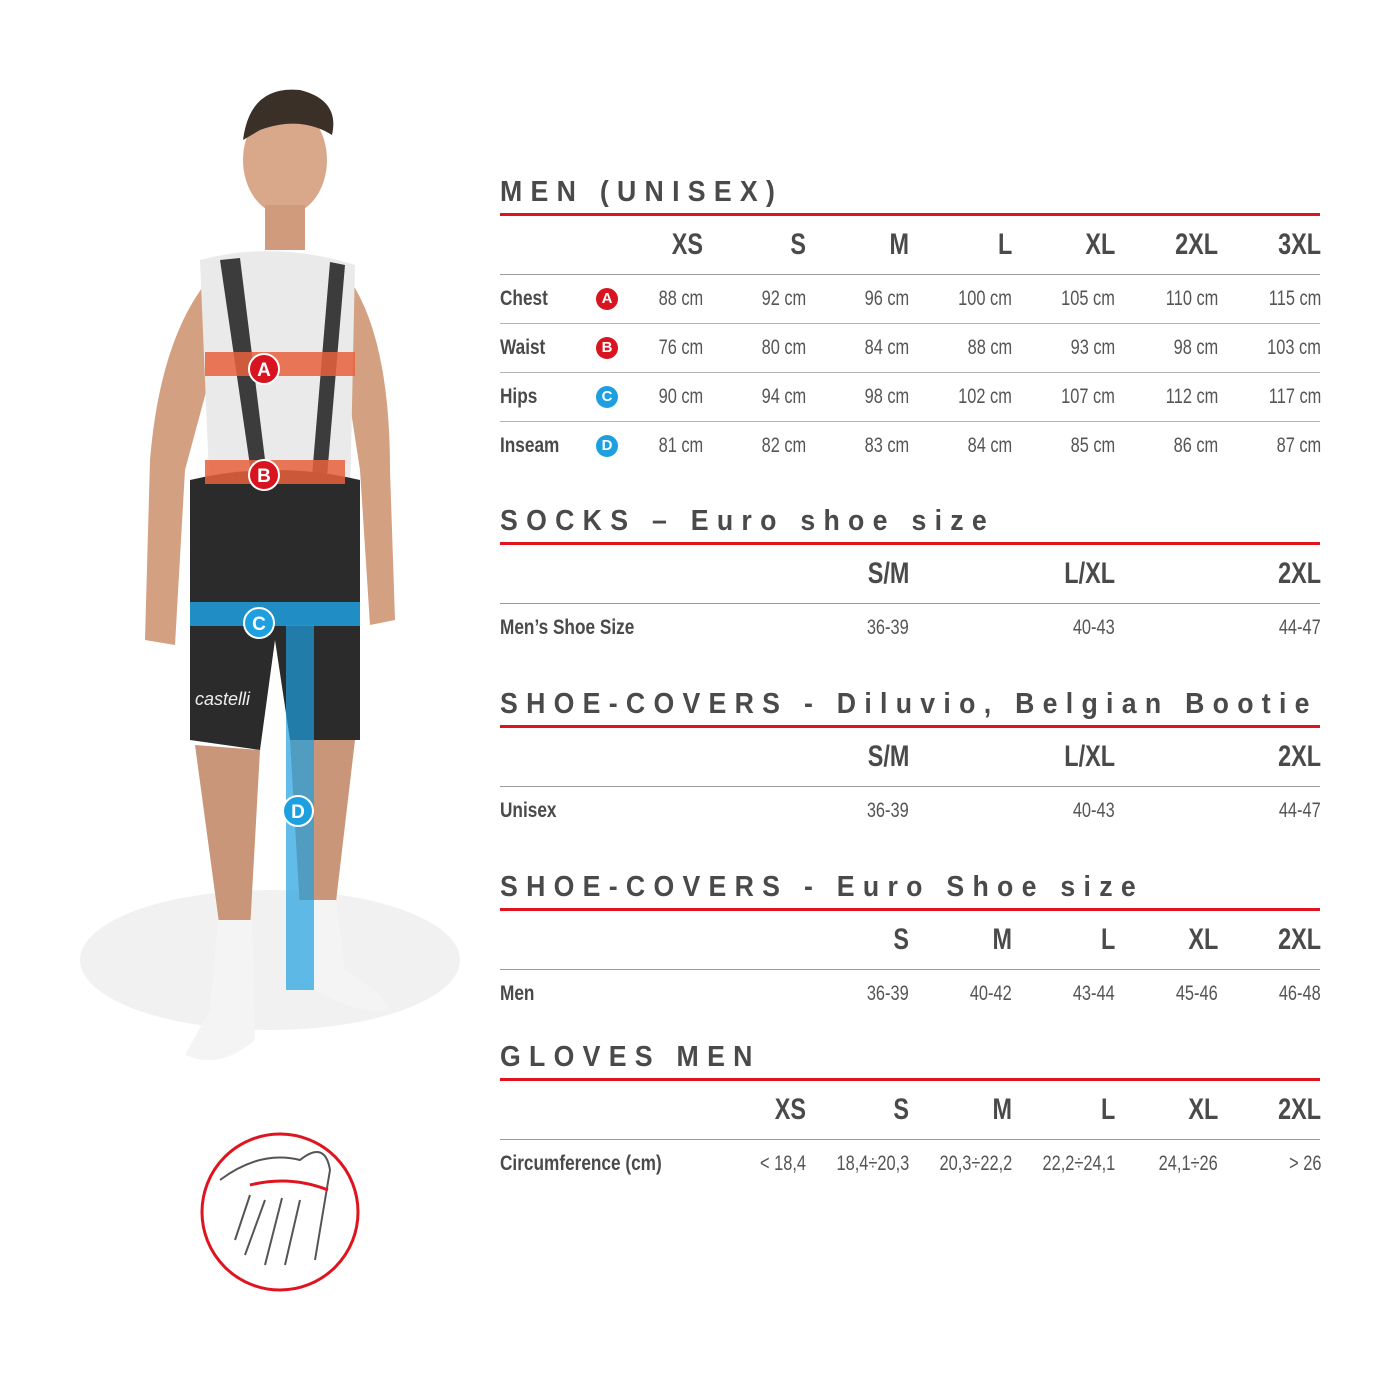 This screenshot has width=1400, height=1400. Describe the element at coordinates (567, 627) in the screenshot. I see `row-label: Men’s Shoe Size` at that location.